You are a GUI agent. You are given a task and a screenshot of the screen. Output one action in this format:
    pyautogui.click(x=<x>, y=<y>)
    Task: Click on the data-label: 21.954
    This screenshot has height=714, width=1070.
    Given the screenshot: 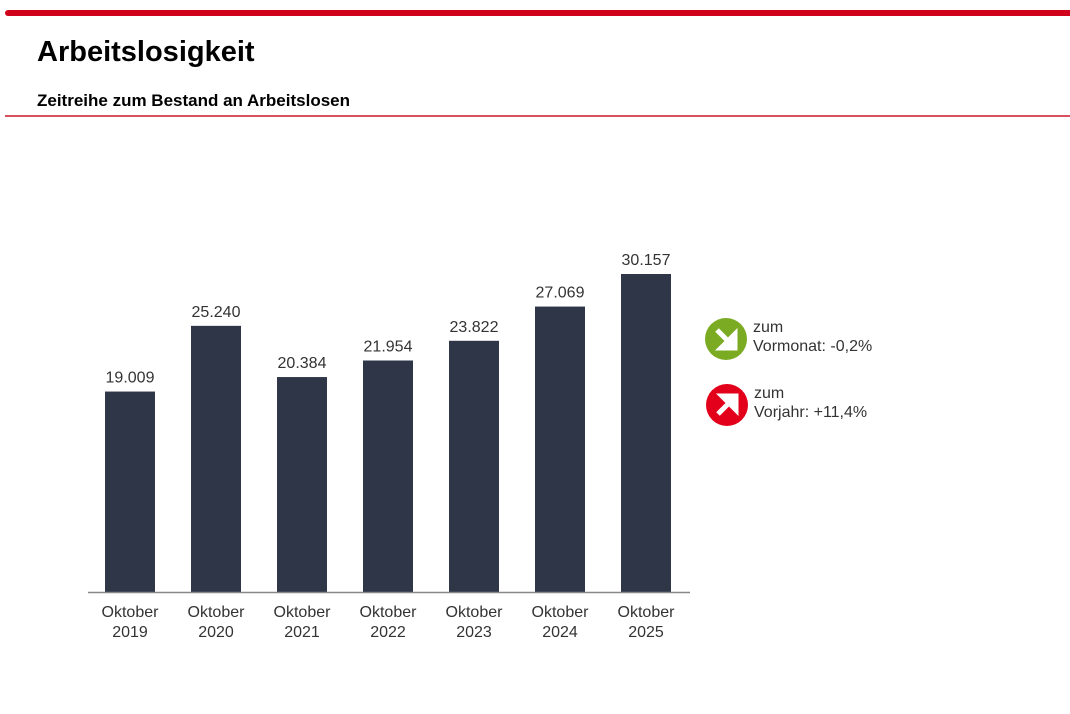 What is the action you would take?
    pyautogui.click(x=388, y=346)
    